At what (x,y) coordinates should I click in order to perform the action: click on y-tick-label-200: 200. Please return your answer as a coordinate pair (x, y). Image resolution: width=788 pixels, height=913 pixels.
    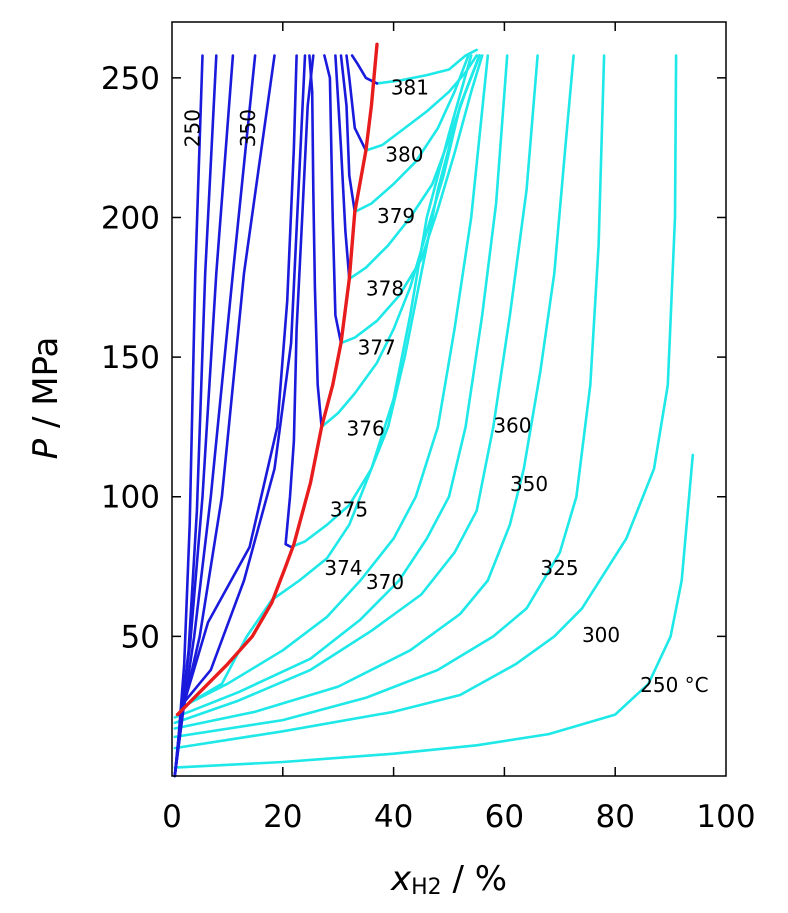
    Looking at the image, I should click on (130, 218).